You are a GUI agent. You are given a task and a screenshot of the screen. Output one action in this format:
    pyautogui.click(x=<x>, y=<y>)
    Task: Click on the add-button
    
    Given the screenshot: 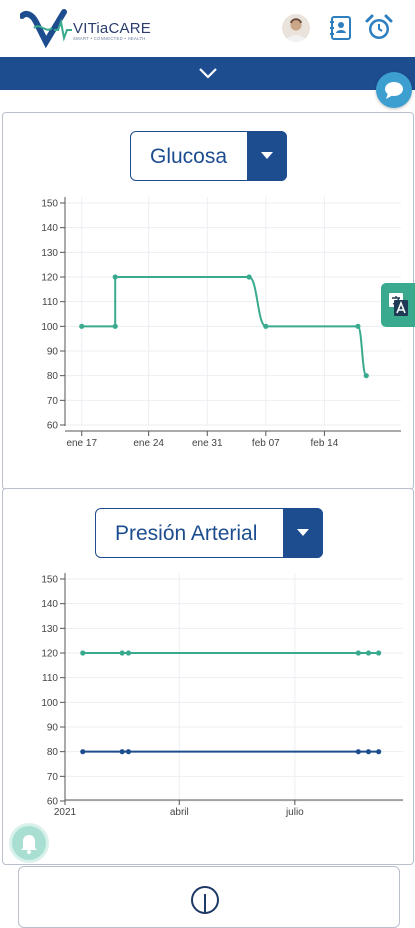 What is the action you would take?
    pyautogui.click(x=205, y=900)
    